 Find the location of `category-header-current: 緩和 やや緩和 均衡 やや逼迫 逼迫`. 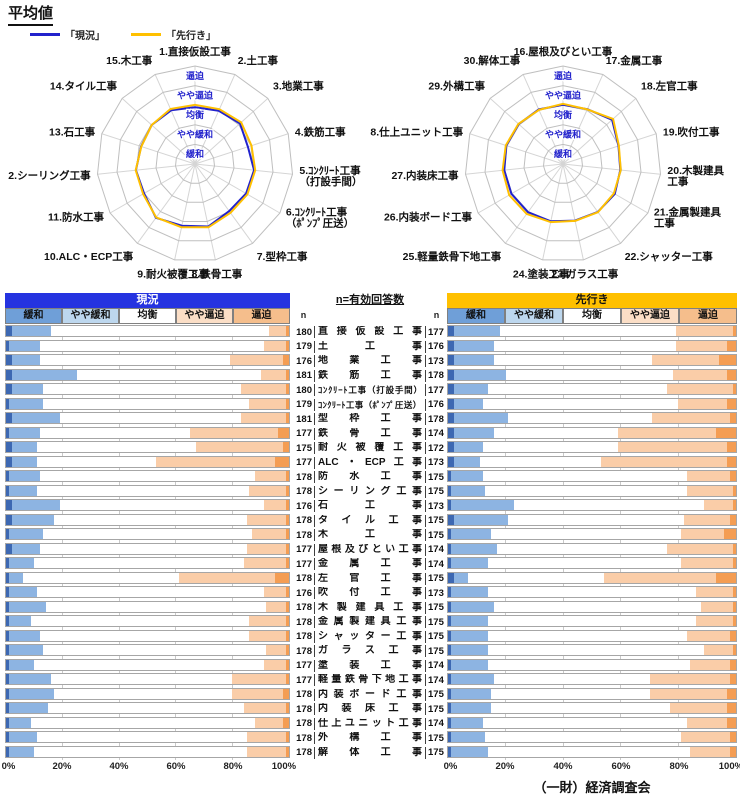

category-header-current: 緩和 やや緩和 均衡 やや逼迫 逼迫 is located at coordinates (147, 316).